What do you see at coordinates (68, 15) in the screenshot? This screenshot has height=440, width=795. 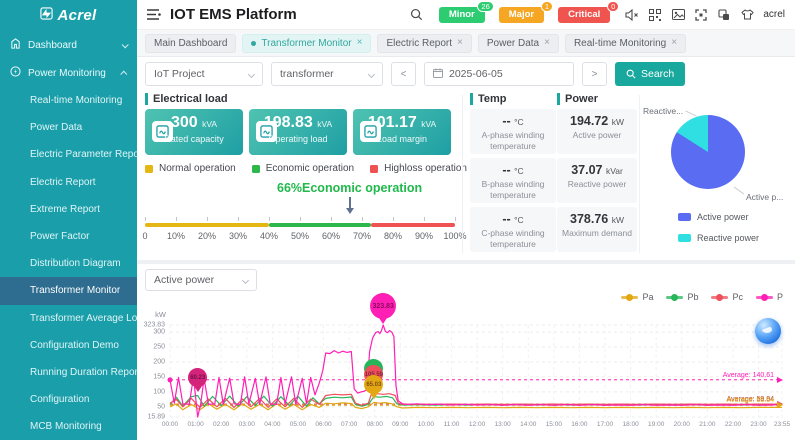 I see `acrel-logo: Acrel` at bounding box center [68, 15].